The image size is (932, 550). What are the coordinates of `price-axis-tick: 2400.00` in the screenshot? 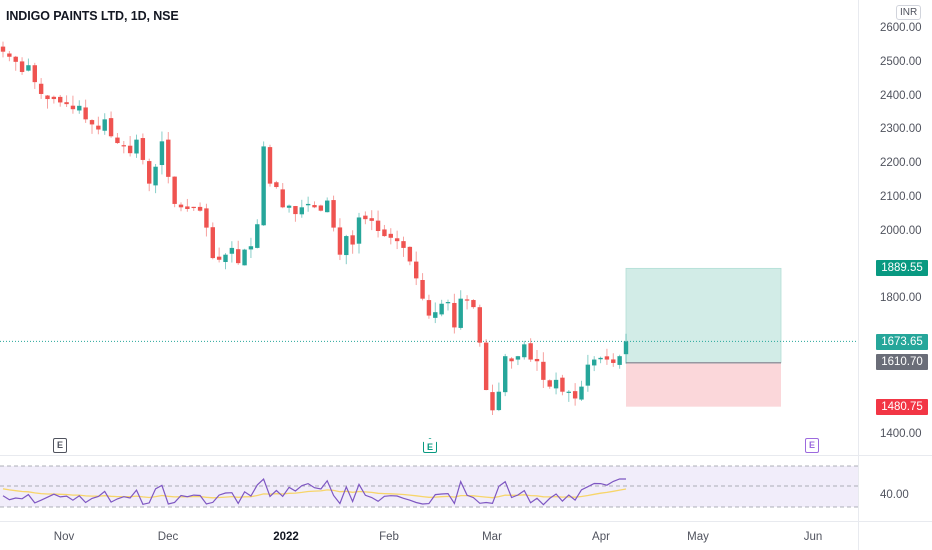 It's located at (901, 96).